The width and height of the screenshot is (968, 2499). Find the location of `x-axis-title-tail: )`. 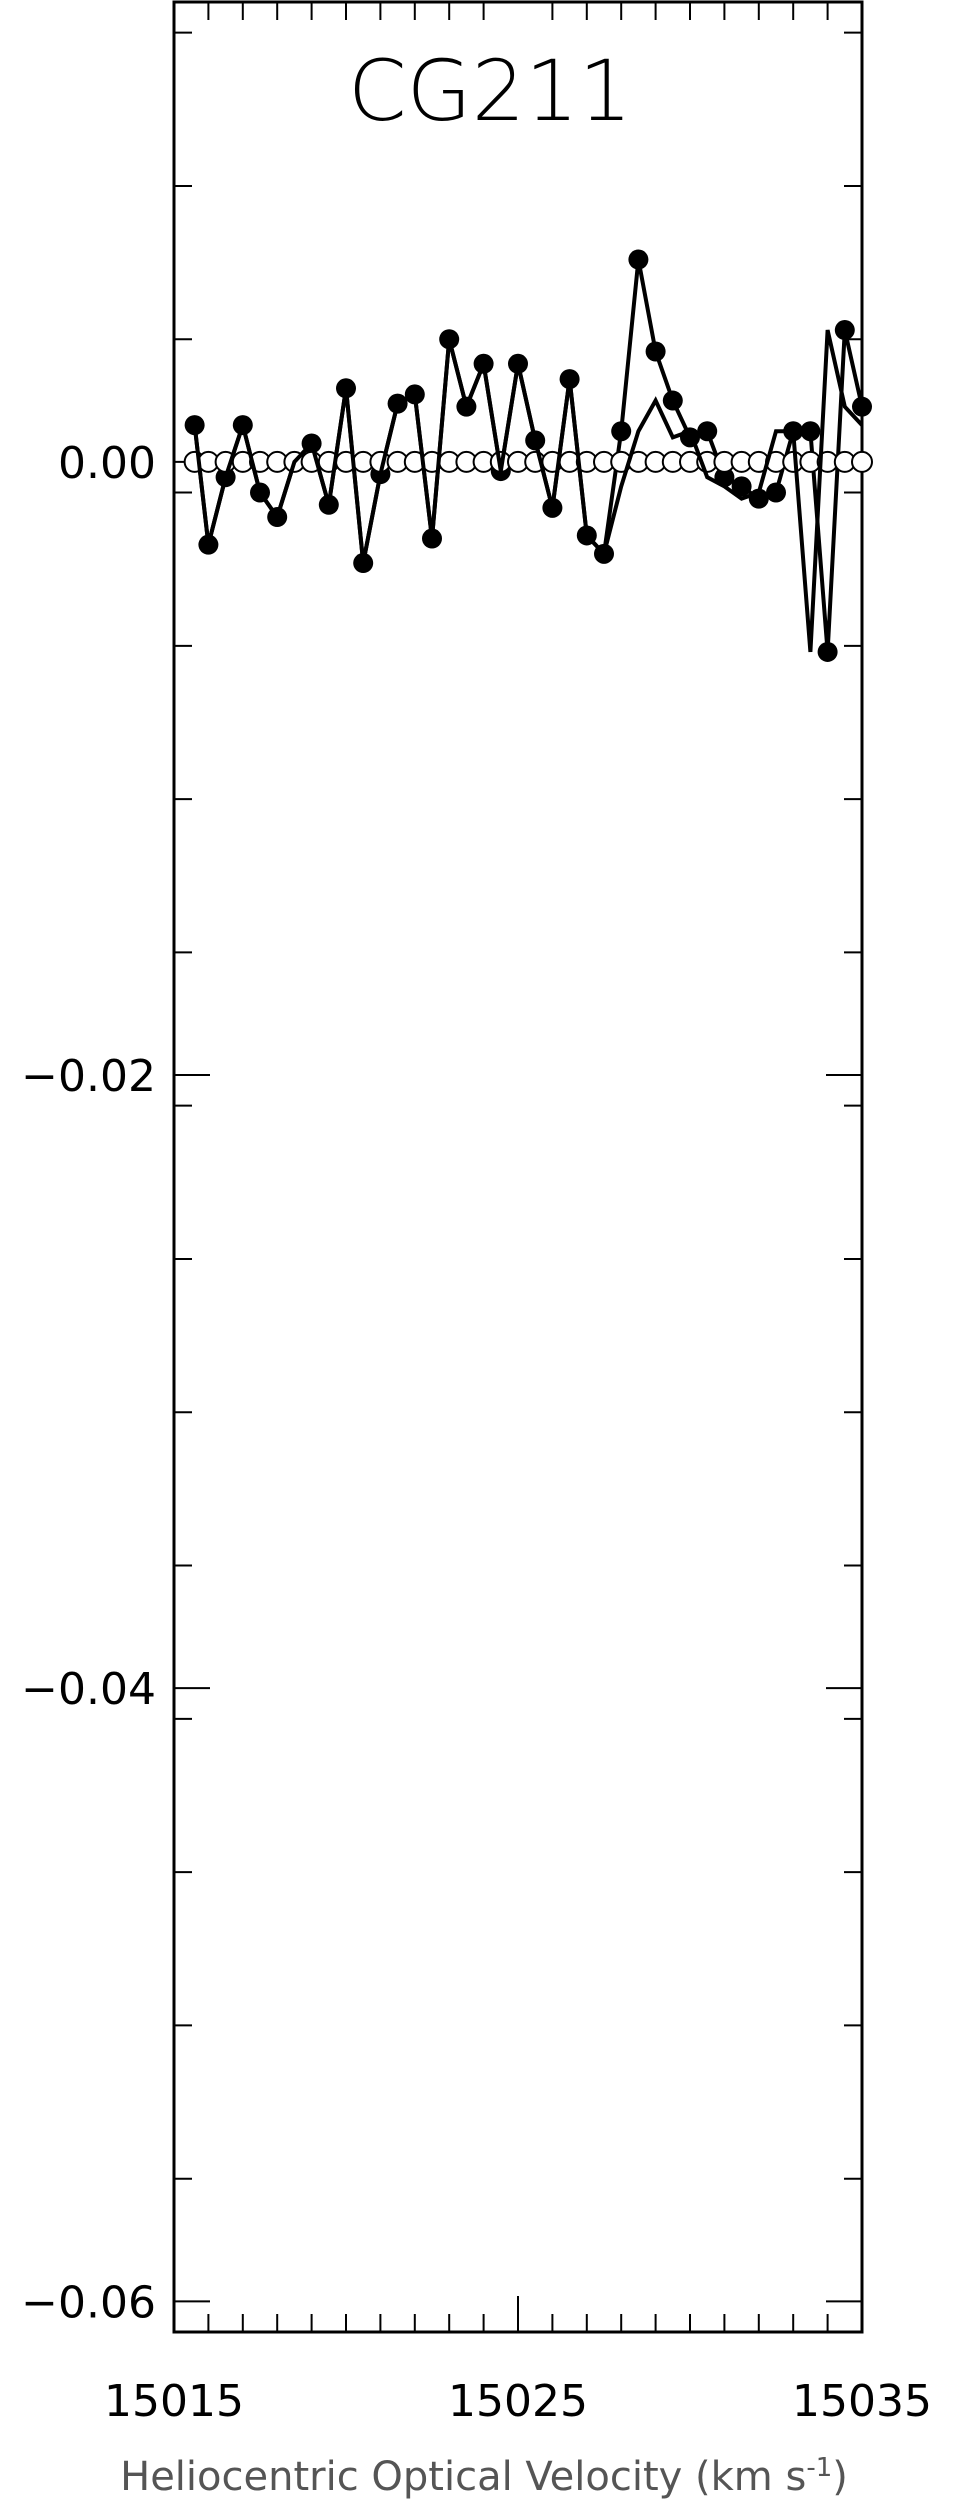

x-axis-title-tail: ) is located at coordinates (840, 2476).